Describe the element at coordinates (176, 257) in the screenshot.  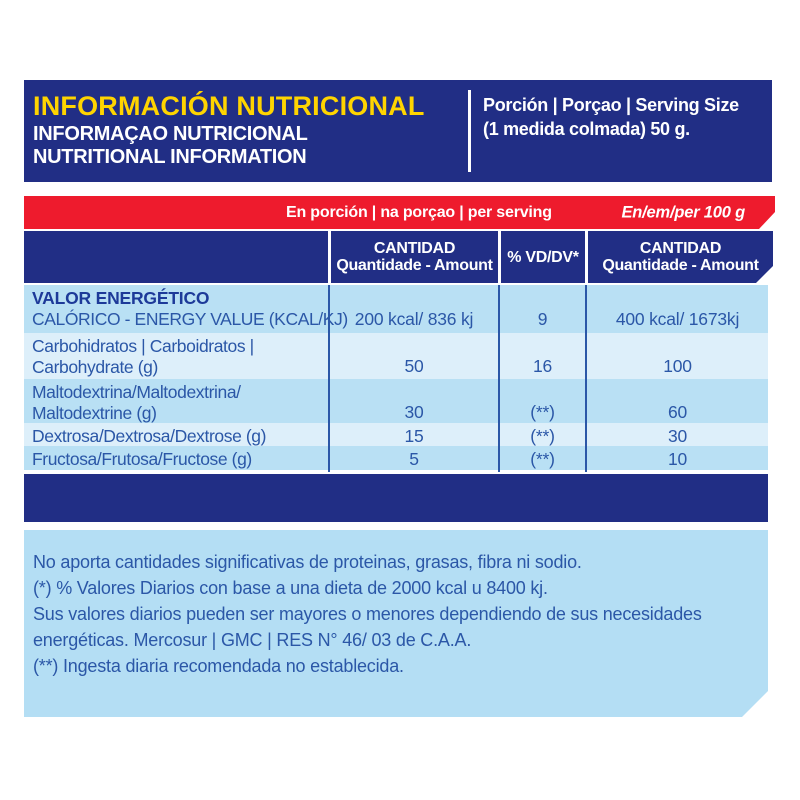
I see `column-header-empty` at that location.